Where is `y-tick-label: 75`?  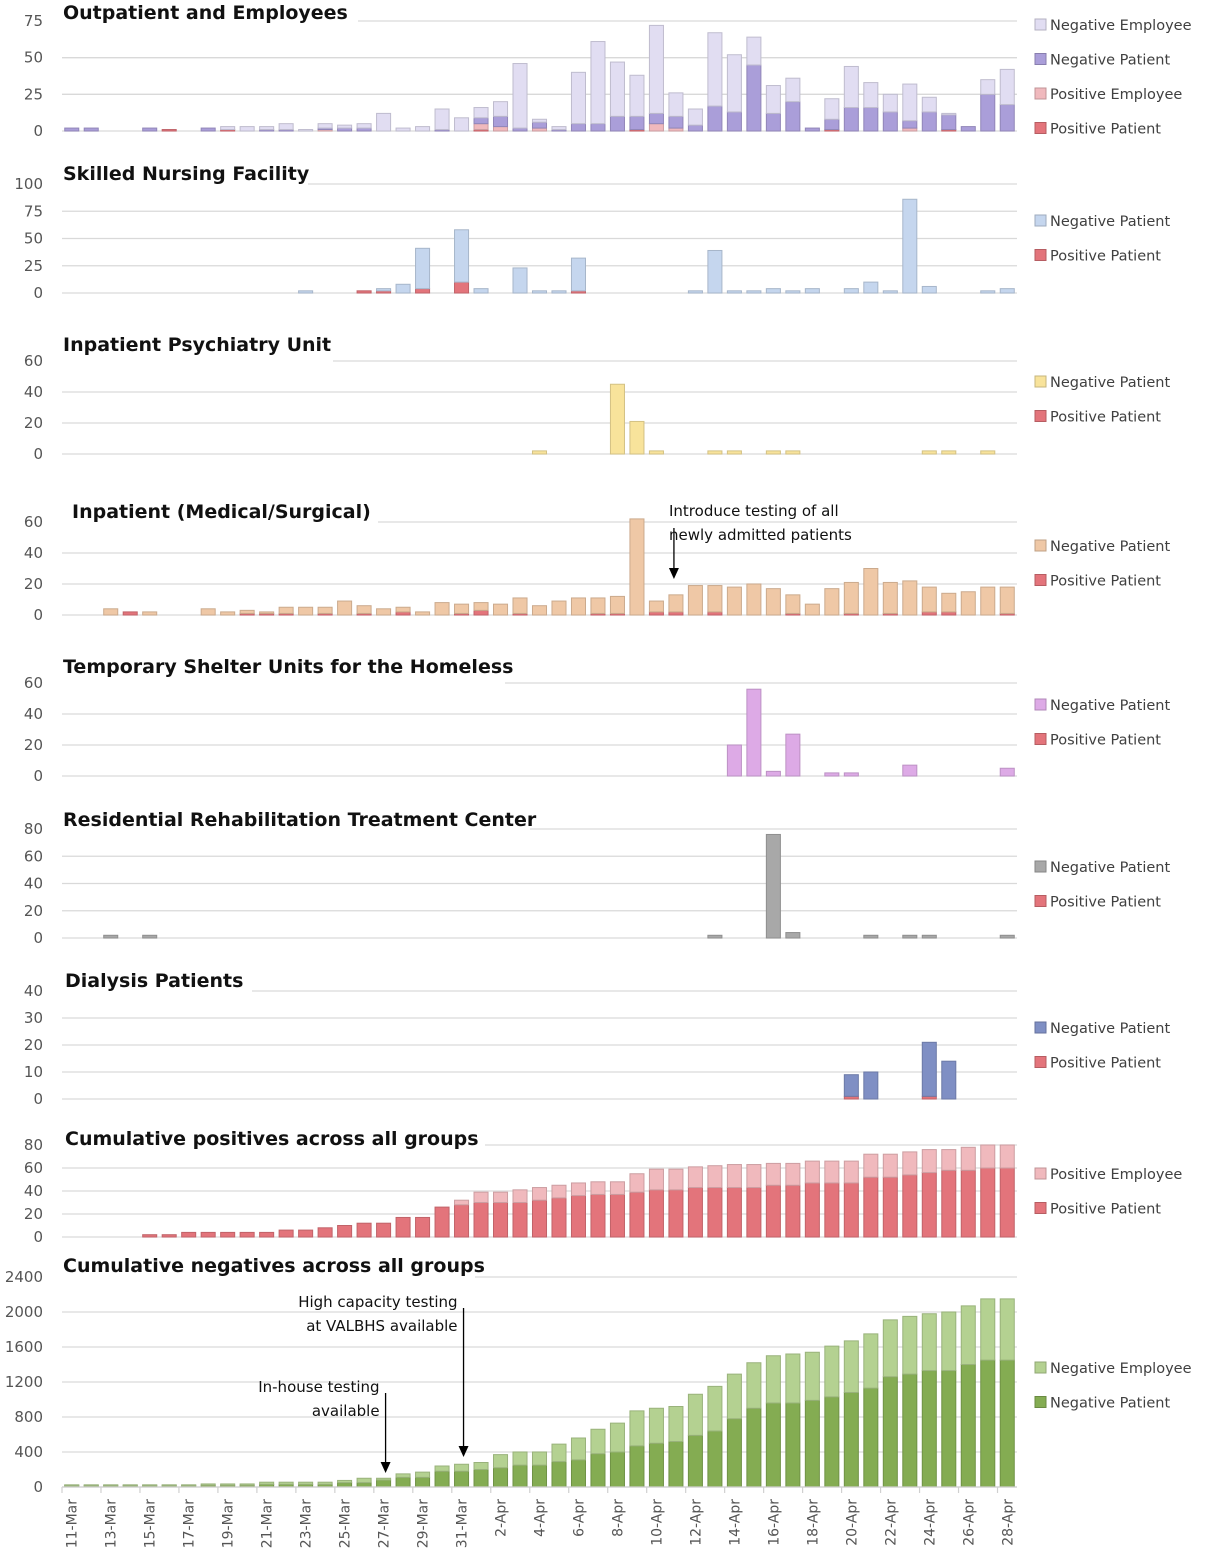
y-tick-label: 75 is located at coordinates (33, 211).